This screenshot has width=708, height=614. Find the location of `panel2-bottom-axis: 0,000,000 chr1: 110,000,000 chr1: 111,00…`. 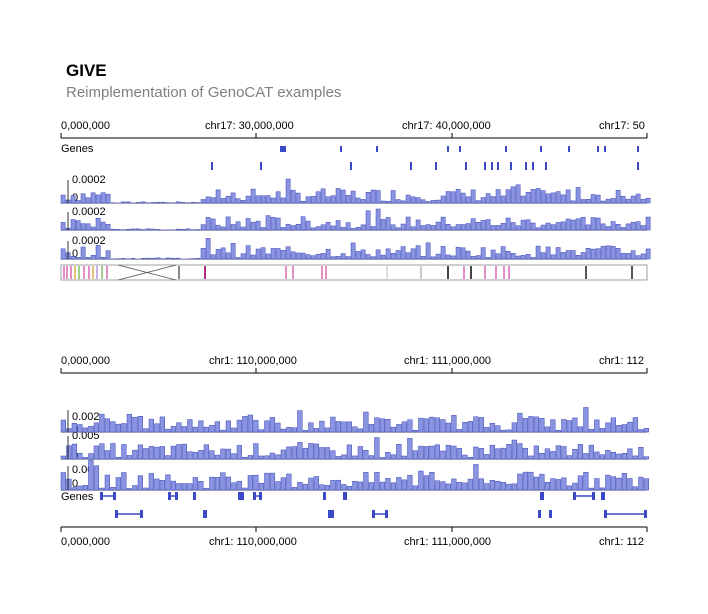

panel2-bottom-axis: 0,000,000 chr1: 110,000,000 chr1: 111,00… is located at coordinates (354, 537).